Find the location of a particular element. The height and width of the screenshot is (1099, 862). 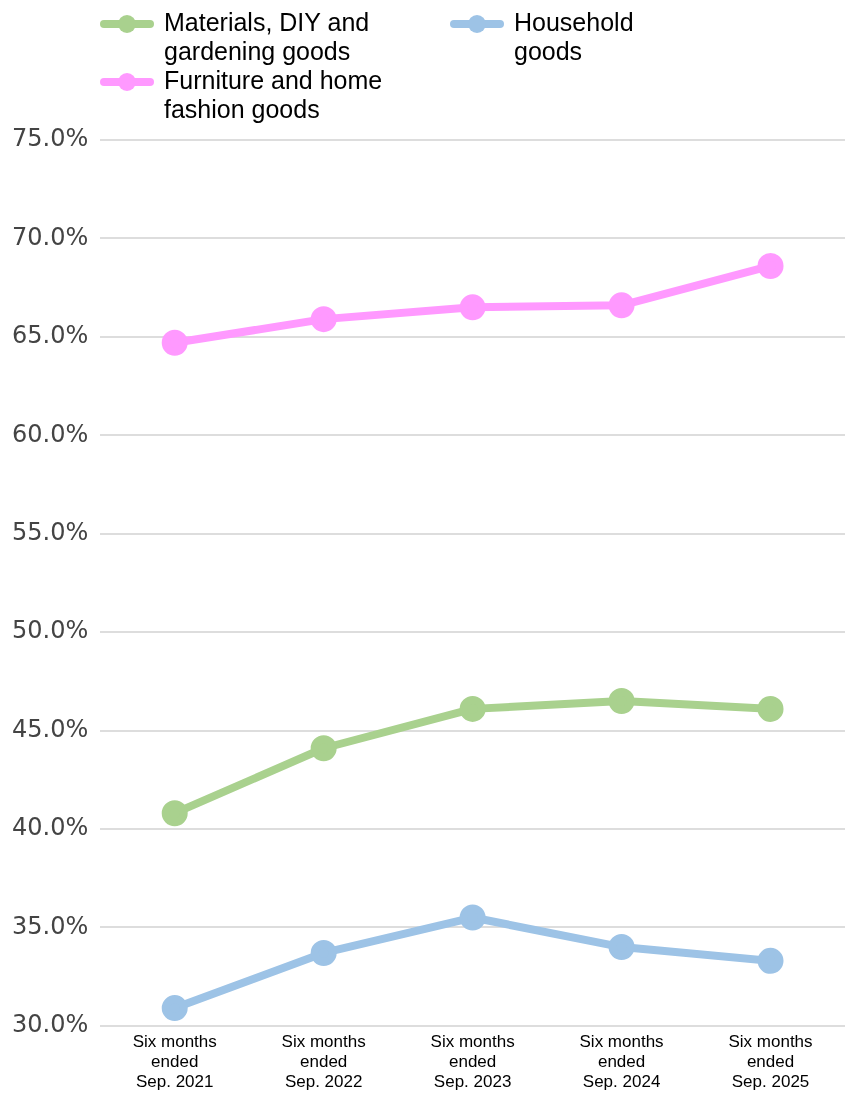

x-tick-label: Six months ended Sep. 2023 is located at coordinates (472, 1061).